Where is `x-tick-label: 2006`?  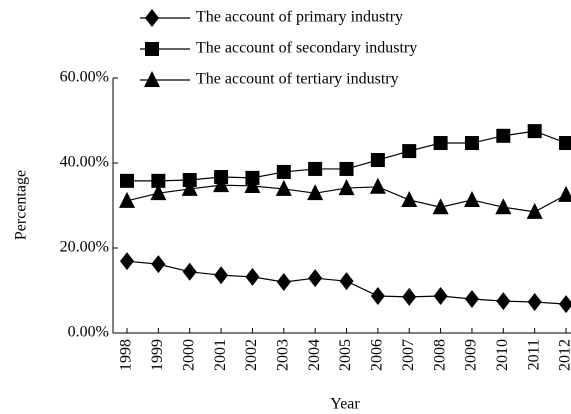 x-tick-label: 2006 is located at coordinates (377, 355).